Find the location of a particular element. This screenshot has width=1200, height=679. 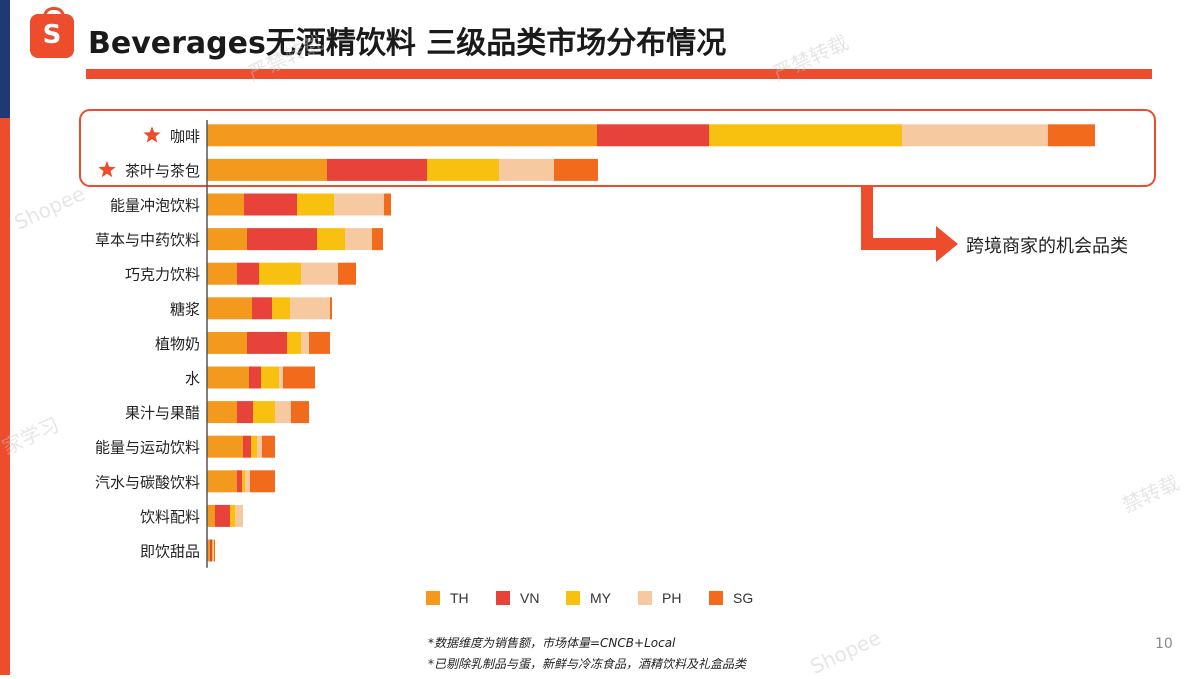

callout-arrow-line is located at coordinates (900, 218).